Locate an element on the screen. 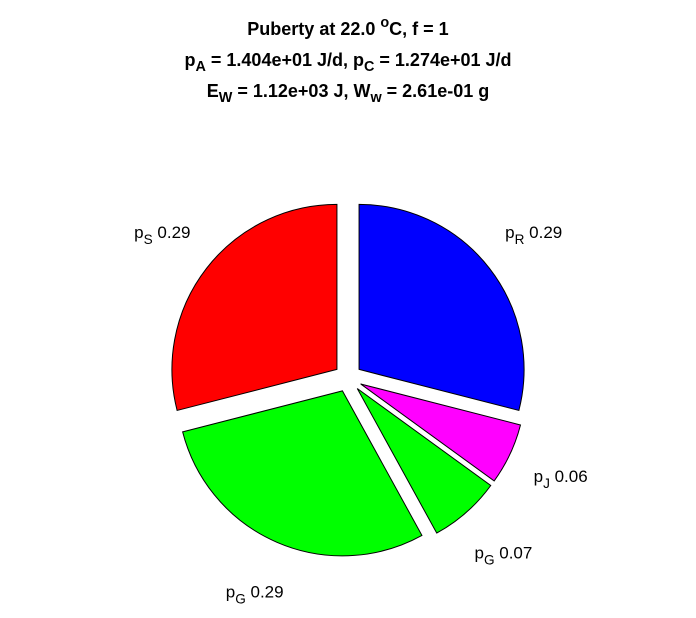 The image size is (696, 618). text-part: w is located at coordinates (375, 98).